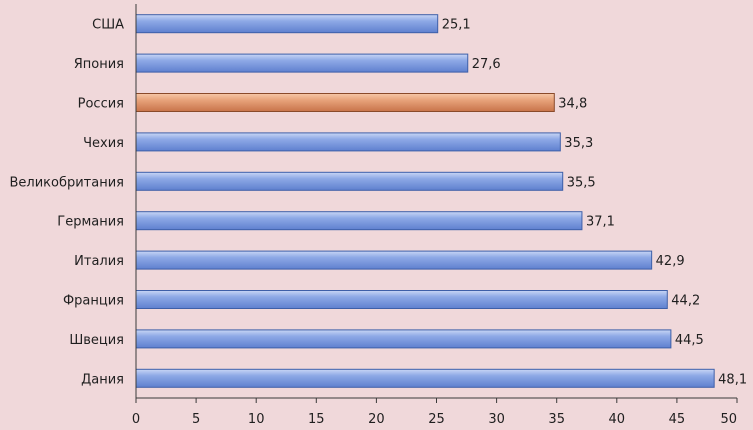 The image size is (753, 430). What do you see at coordinates (136, 419) in the screenshot?
I see `x-tick-label-0: 0` at bounding box center [136, 419].